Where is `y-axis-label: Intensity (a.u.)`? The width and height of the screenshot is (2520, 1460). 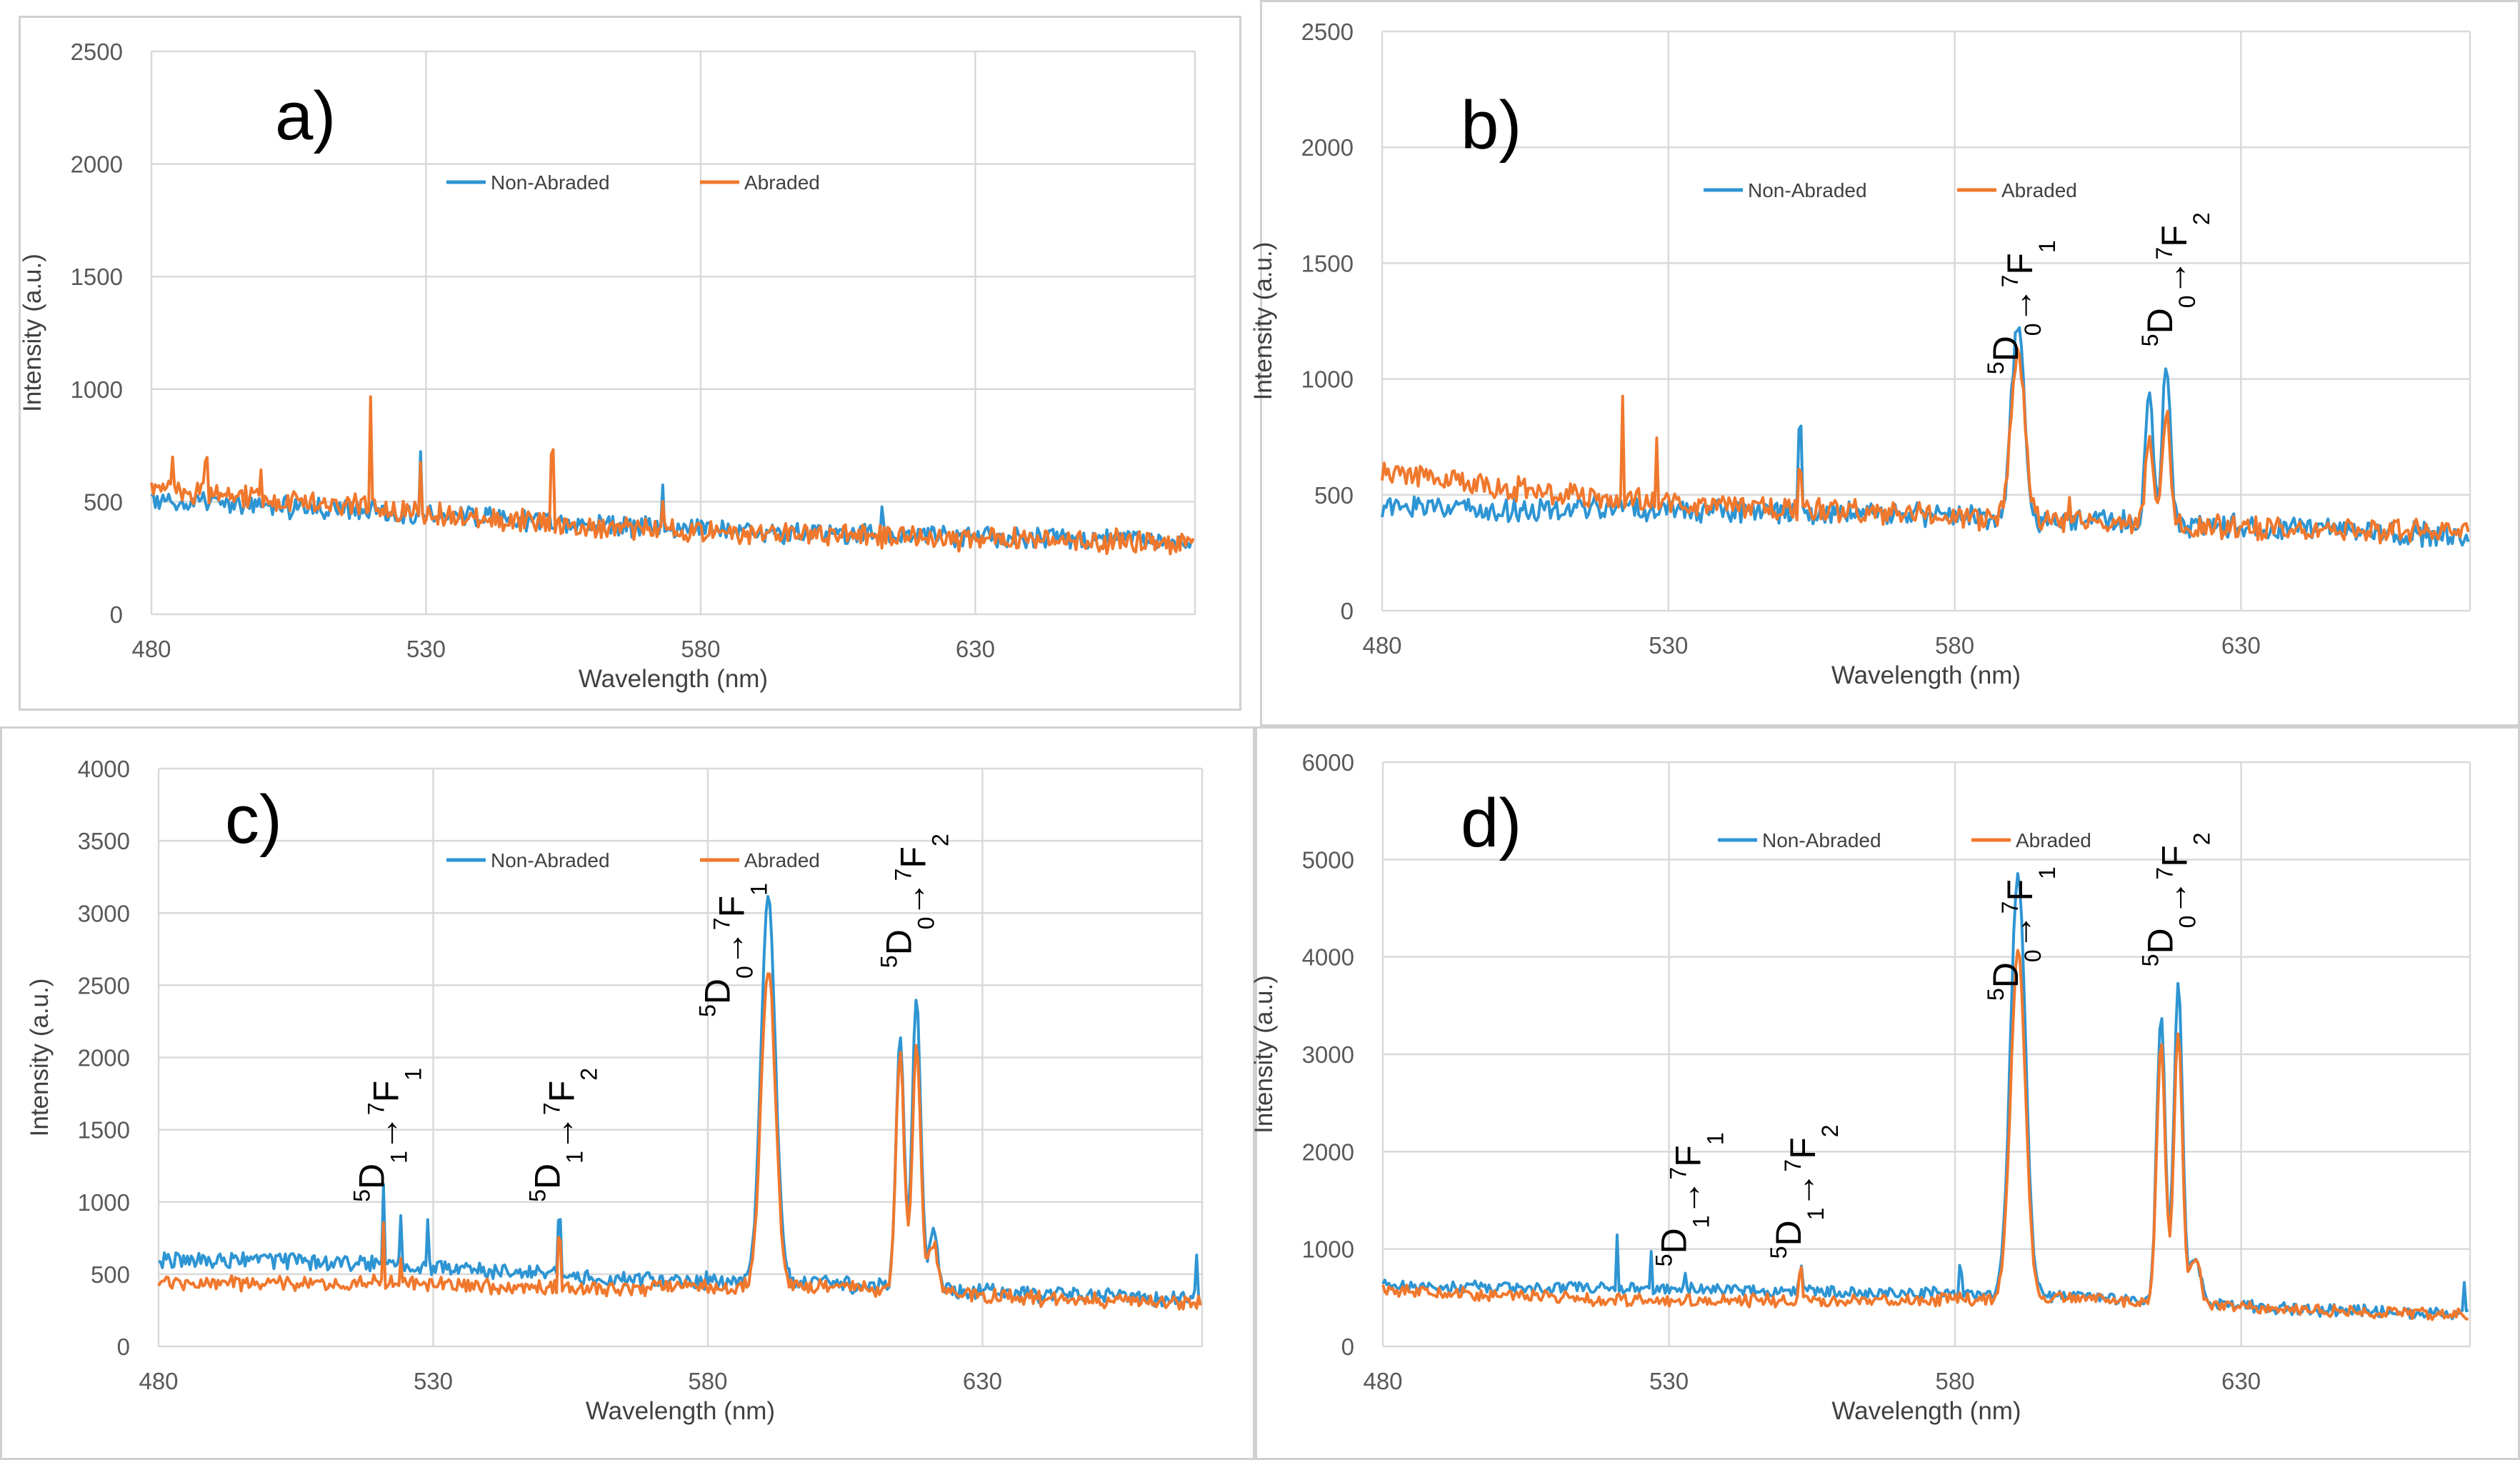
y-axis-label: Intensity (a.u.) is located at coordinates (32, 333).